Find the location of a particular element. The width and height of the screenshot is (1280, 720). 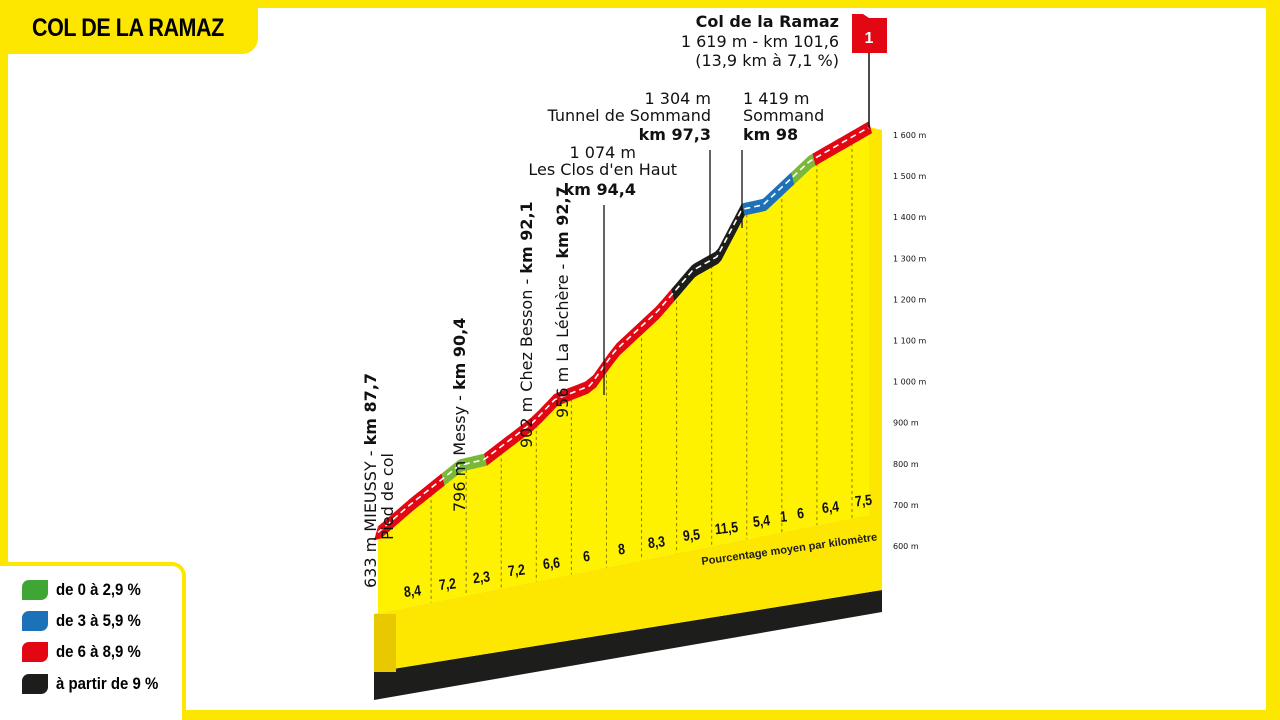

gradient-label: 9,5 is located at coordinates (691, 535).